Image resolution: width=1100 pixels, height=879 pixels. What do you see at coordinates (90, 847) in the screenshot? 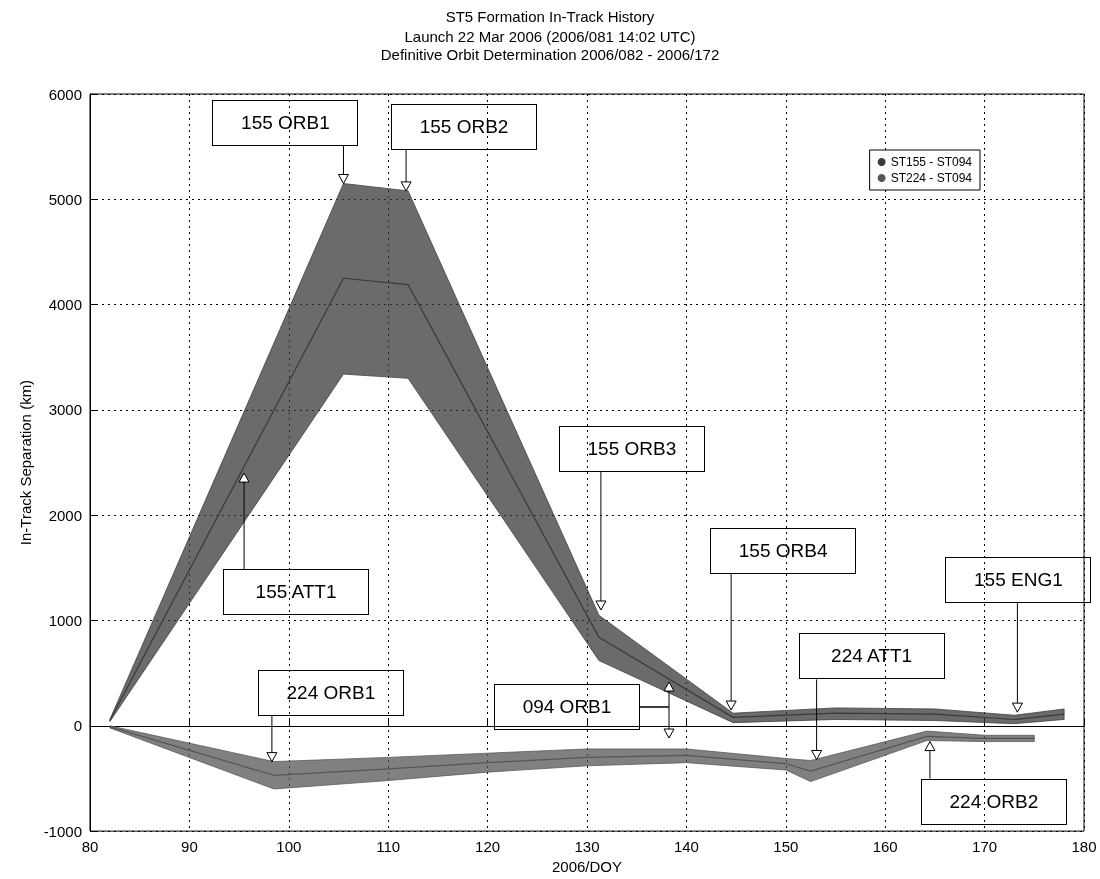
I see `x-tick-label: 80` at bounding box center [90, 847].